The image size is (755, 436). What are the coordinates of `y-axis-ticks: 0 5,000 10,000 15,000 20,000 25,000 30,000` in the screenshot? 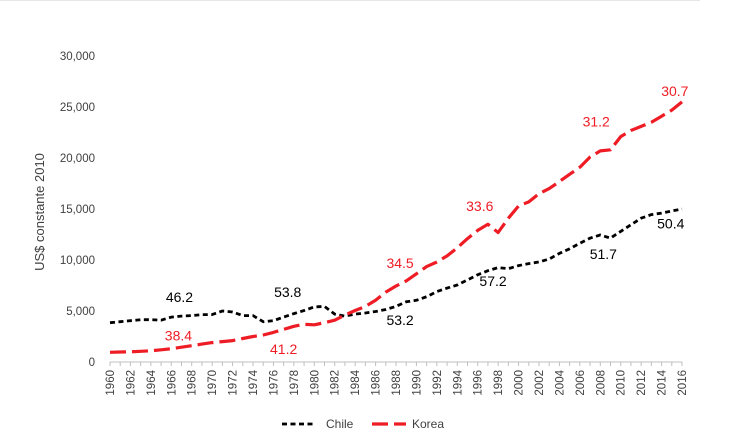 It's located at (77, 210).